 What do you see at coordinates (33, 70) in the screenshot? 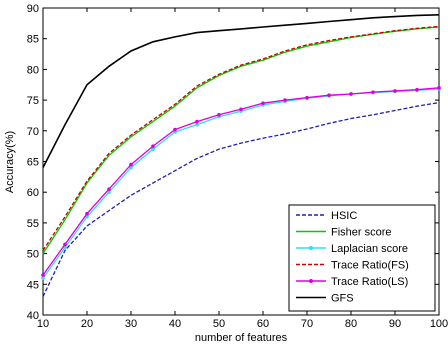
I see `y-tick-label: 80` at bounding box center [33, 70].